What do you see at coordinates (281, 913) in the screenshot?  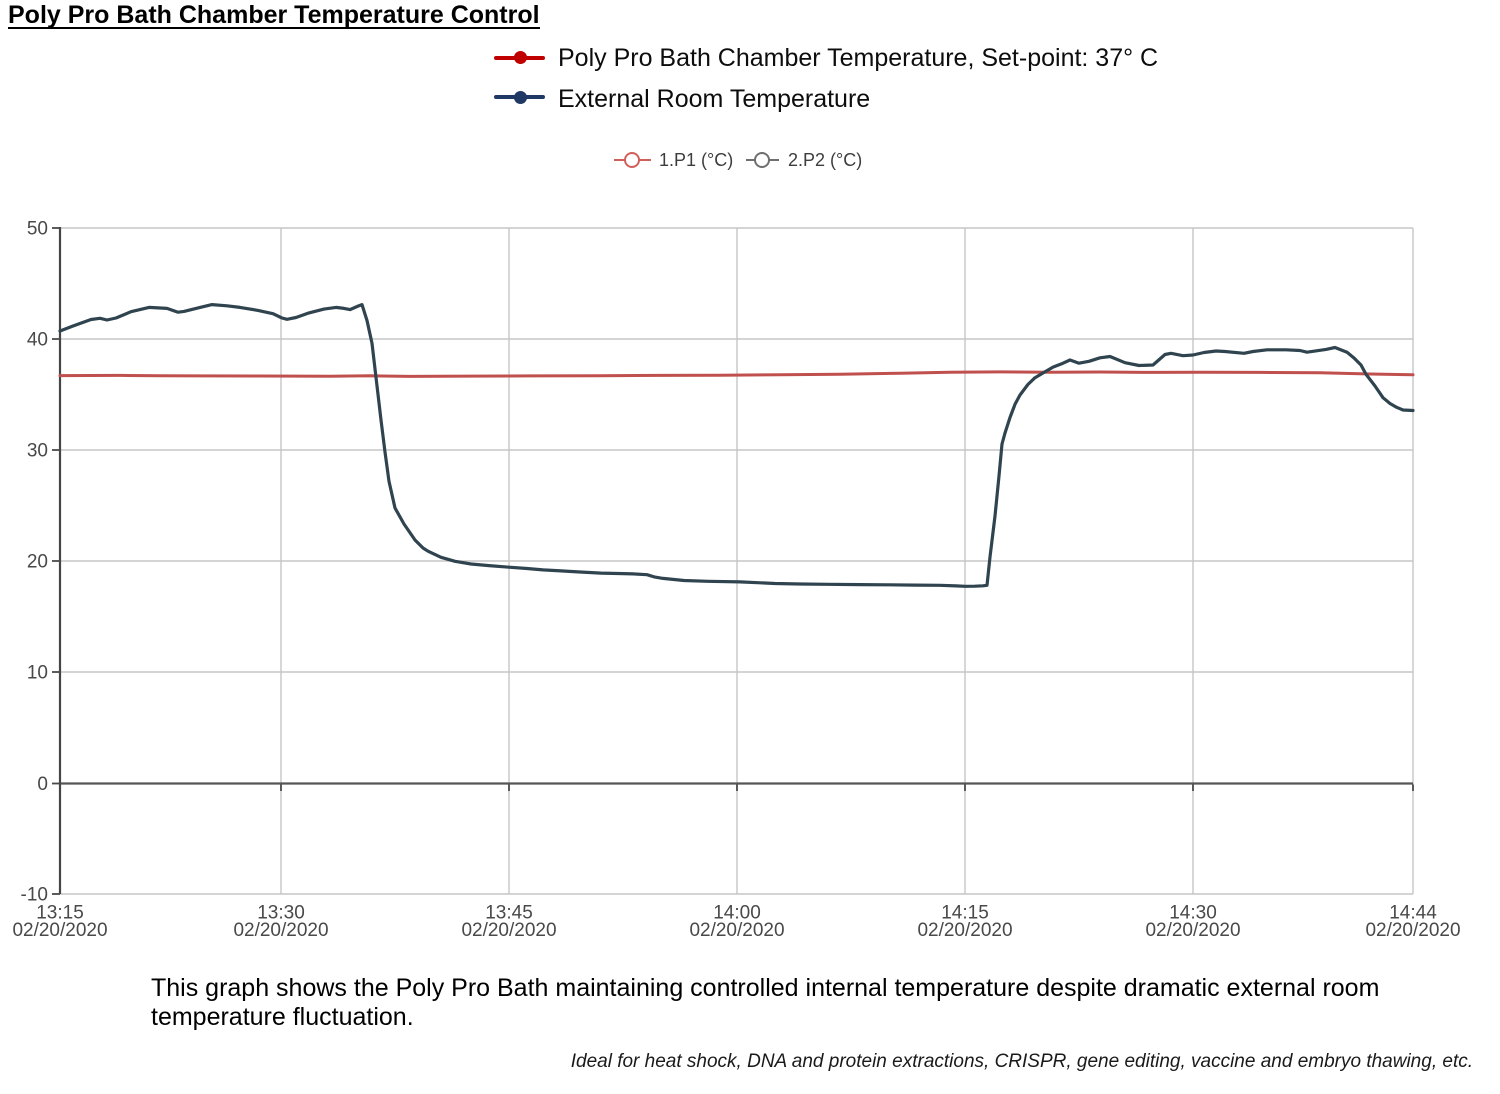 I see `svg-text: 13:30` at bounding box center [281, 913].